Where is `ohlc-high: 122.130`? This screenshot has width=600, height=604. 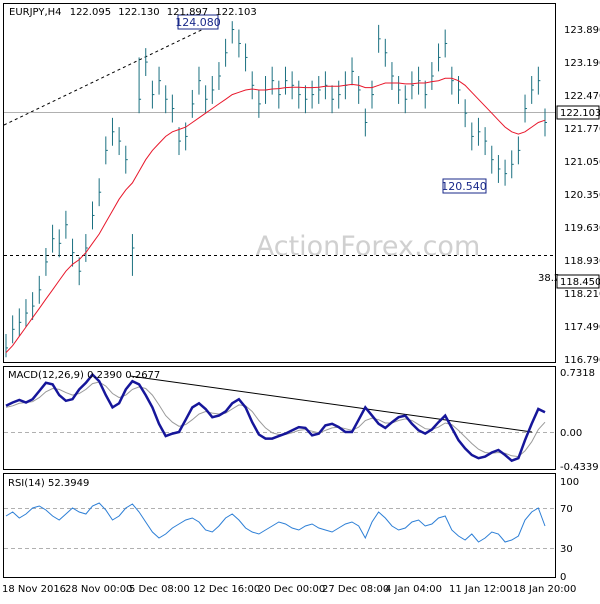 ohlc-high: 122.130 is located at coordinates (138, 12).